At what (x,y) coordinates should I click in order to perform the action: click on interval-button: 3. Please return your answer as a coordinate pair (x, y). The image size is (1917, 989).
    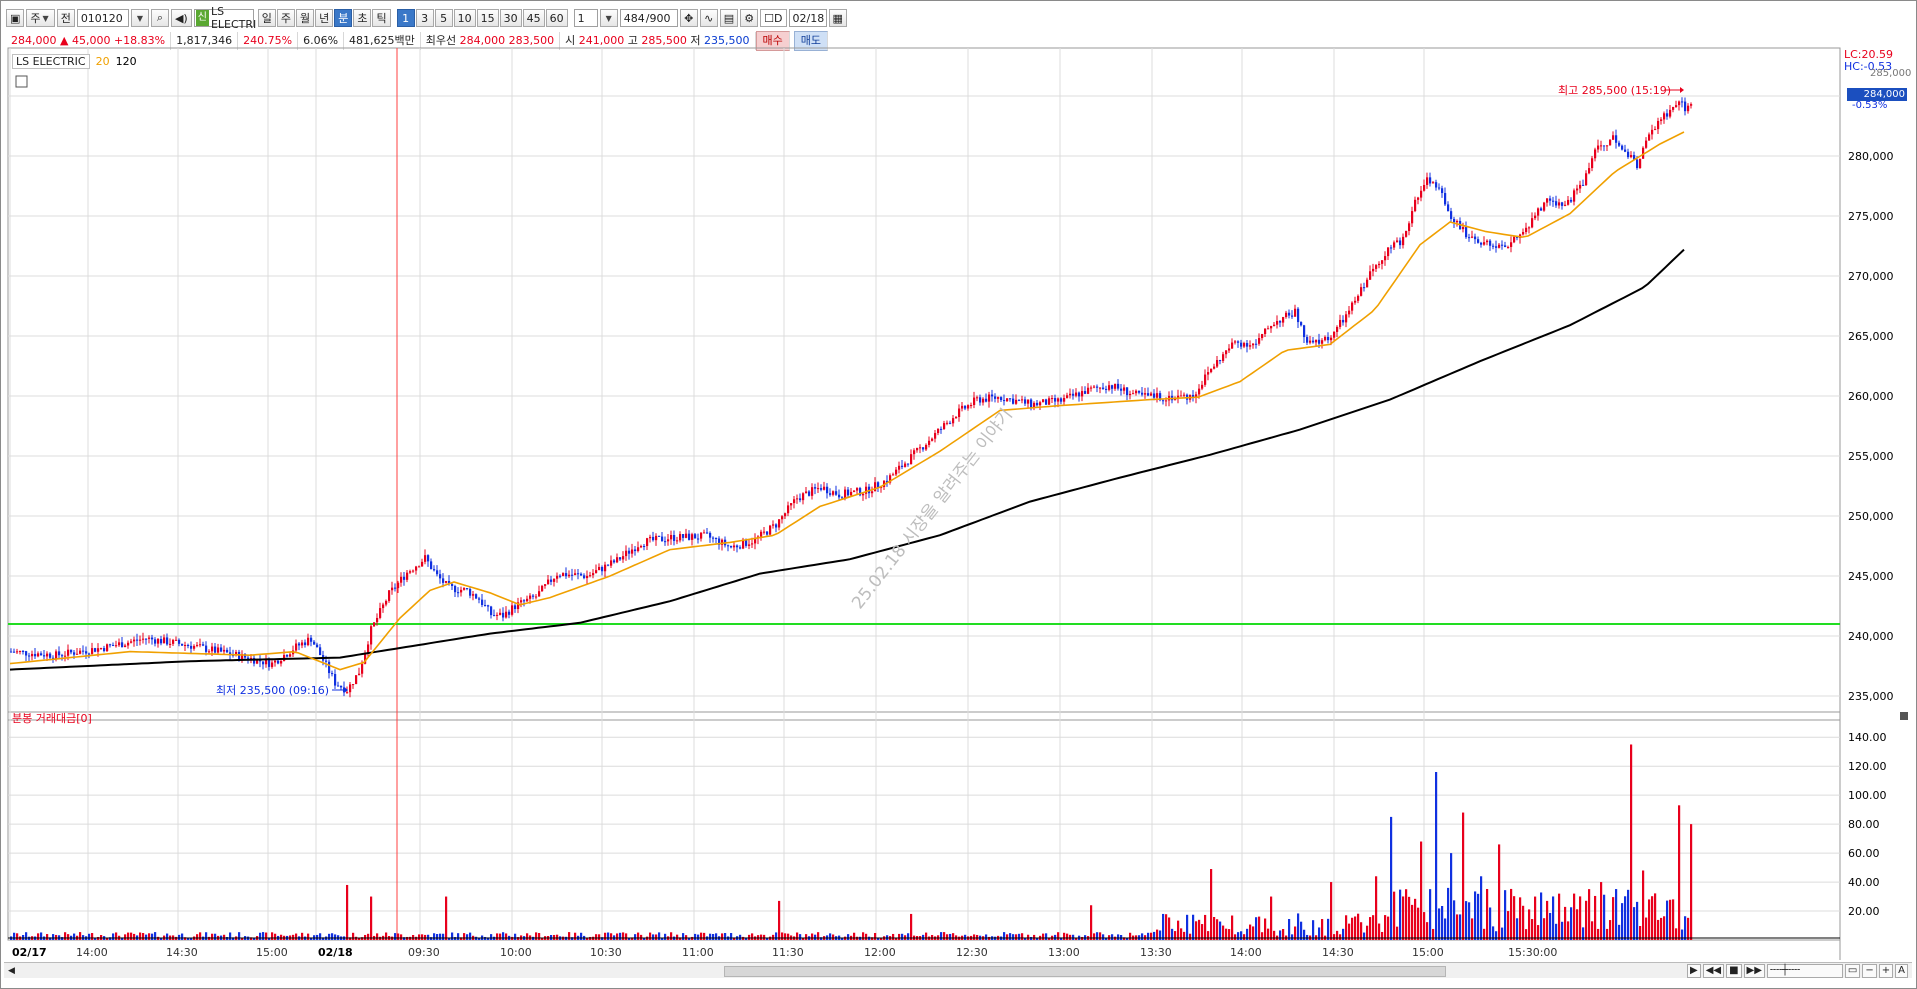
    Looking at the image, I should click on (424, 18).